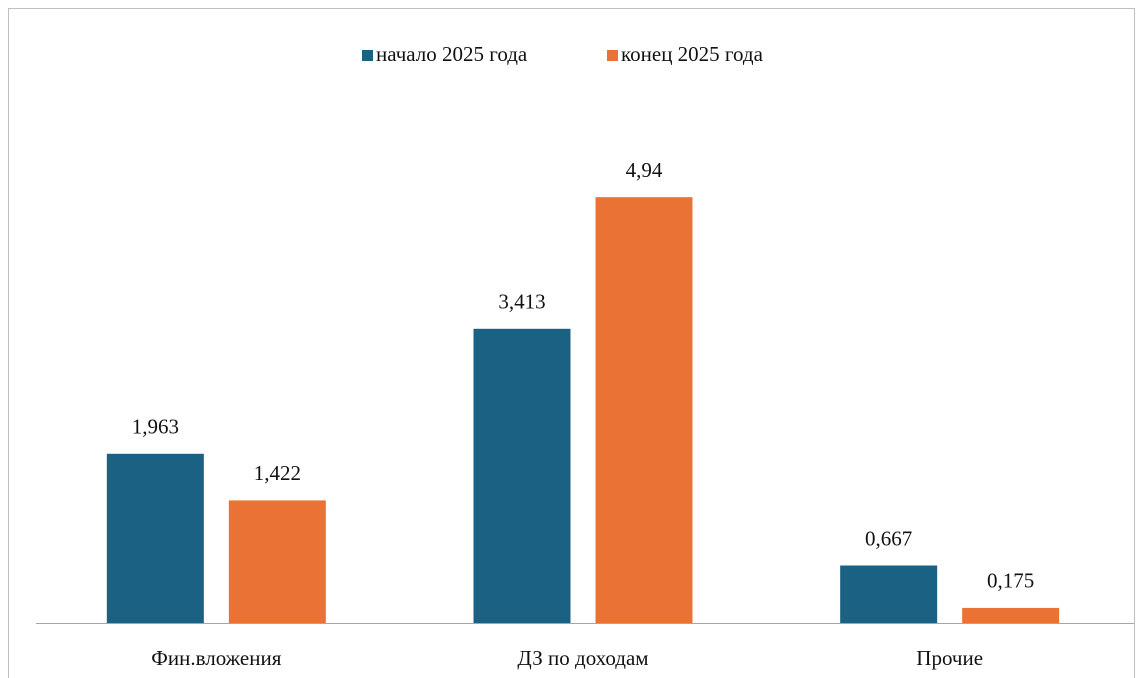 Image resolution: width=1143 pixels, height=678 pixels. I want to click on x-tick-label: ДЗ по доходам, so click(582, 658).